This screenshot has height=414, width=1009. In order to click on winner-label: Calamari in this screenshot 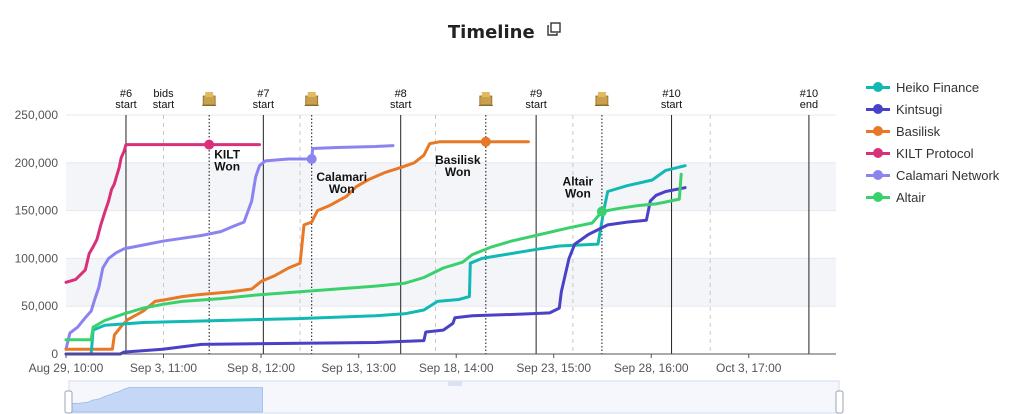, I will do `click(341, 177)`.